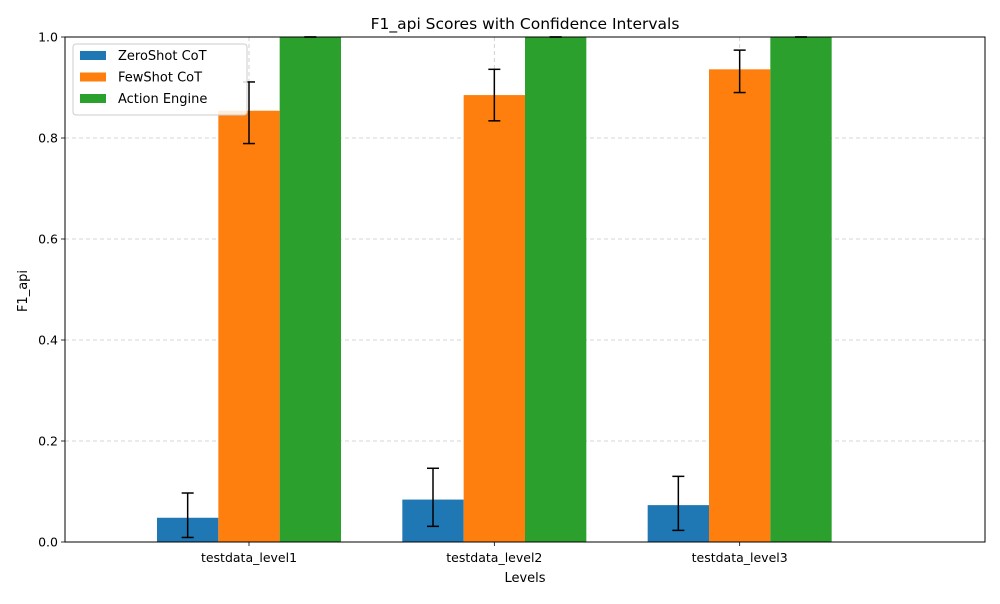 The image size is (1000, 604). I want to click on y-tick-label: 0.2, so click(48, 441).